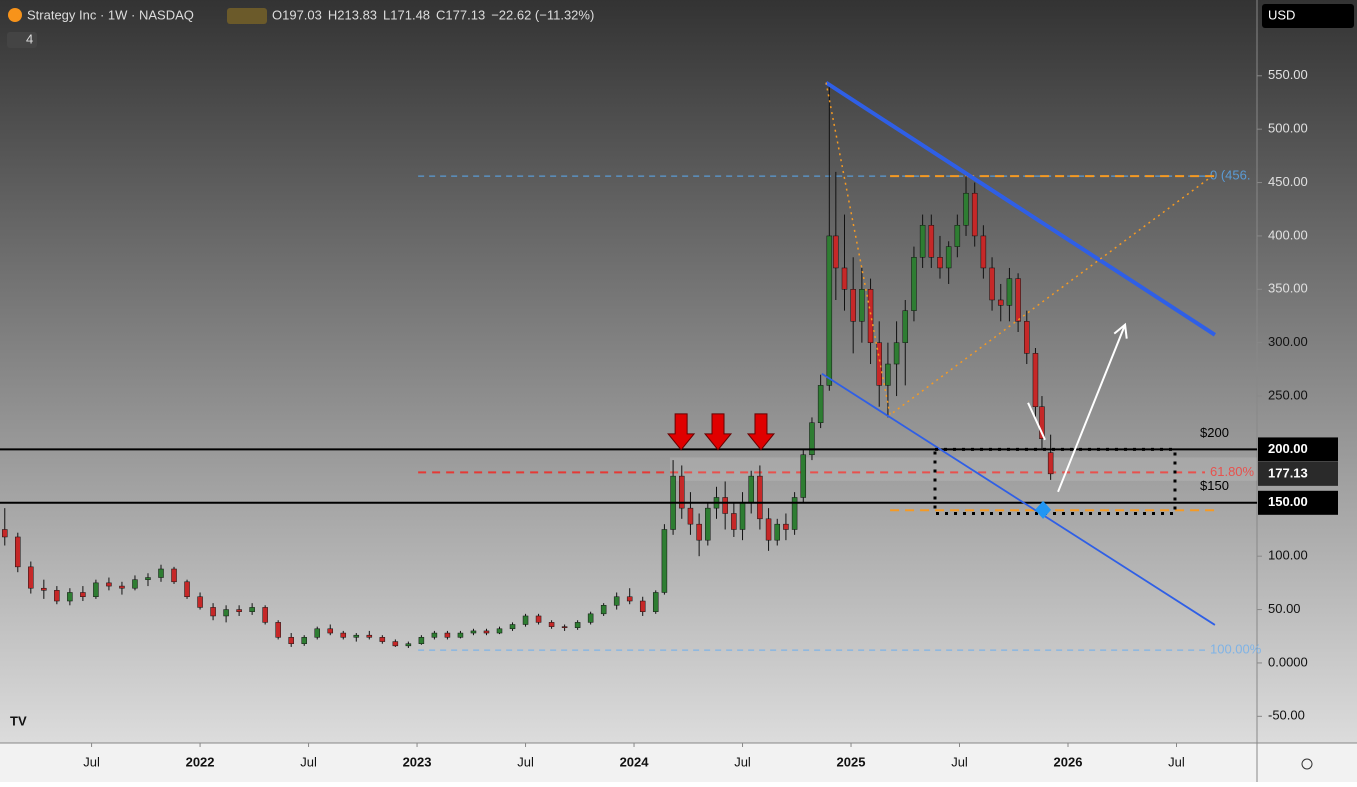 The height and width of the screenshot is (787, 1357). Describe the element at coordinates (247, 16) in the screenshot. I see `status-badge` at that location.